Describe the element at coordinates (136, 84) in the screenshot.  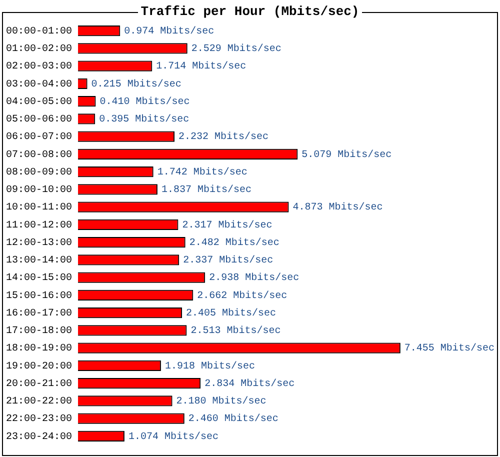
I see `data-label: 0.215 Mbits/sec` at that location.